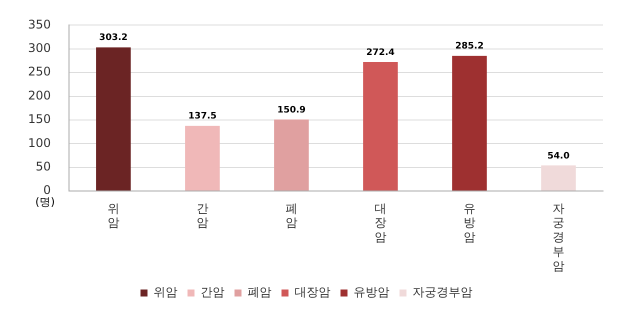 The image size is (633, 313). I want to click on data-label: 303.2, so click(113, 38).